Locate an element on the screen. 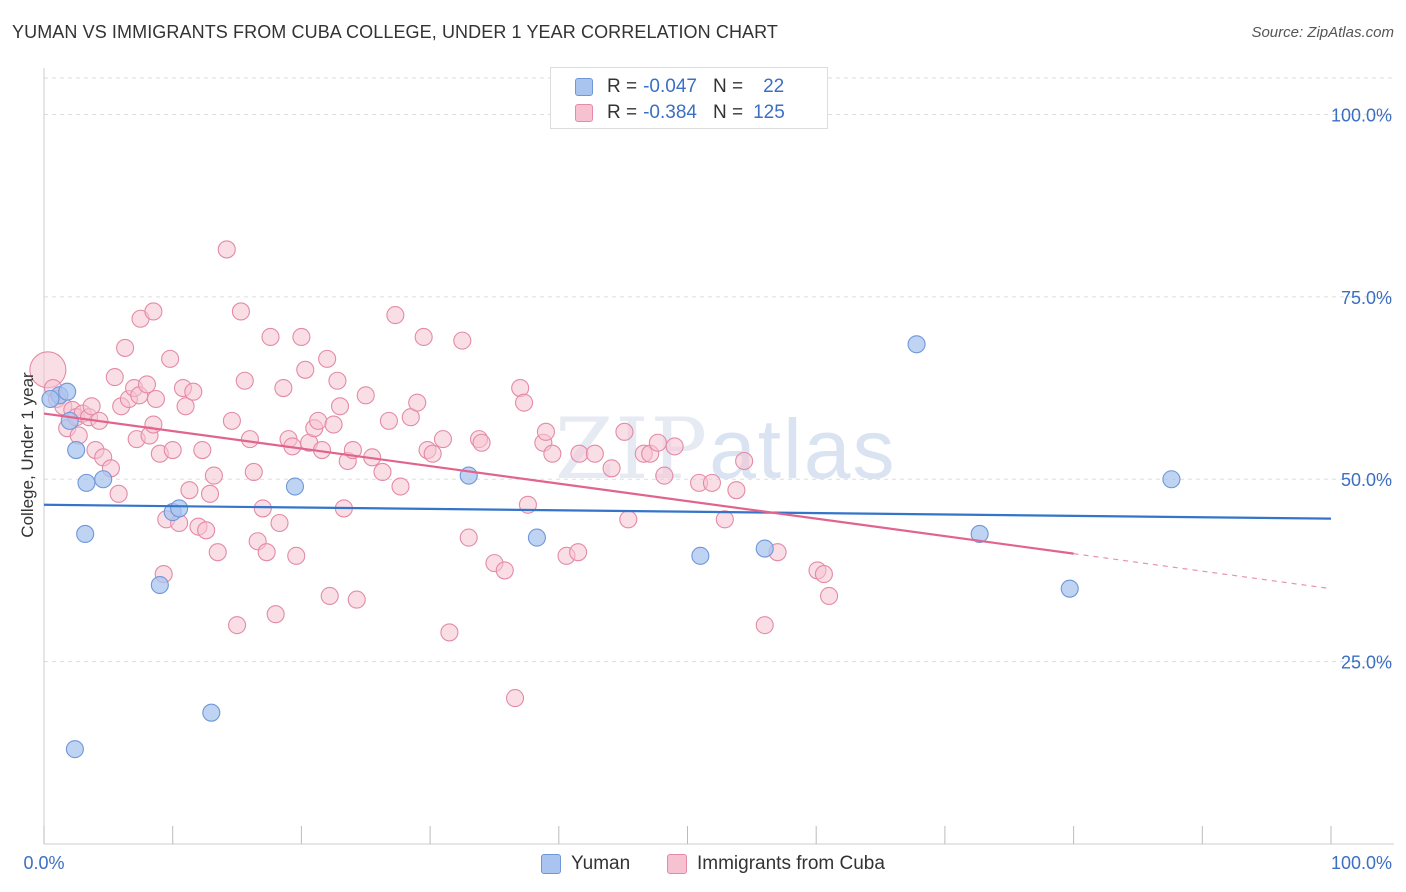 The width and height of the screenshot is (1406, 892). legend-label-cuba: Immigrants from Cuba is located at coordinates (791, 863).